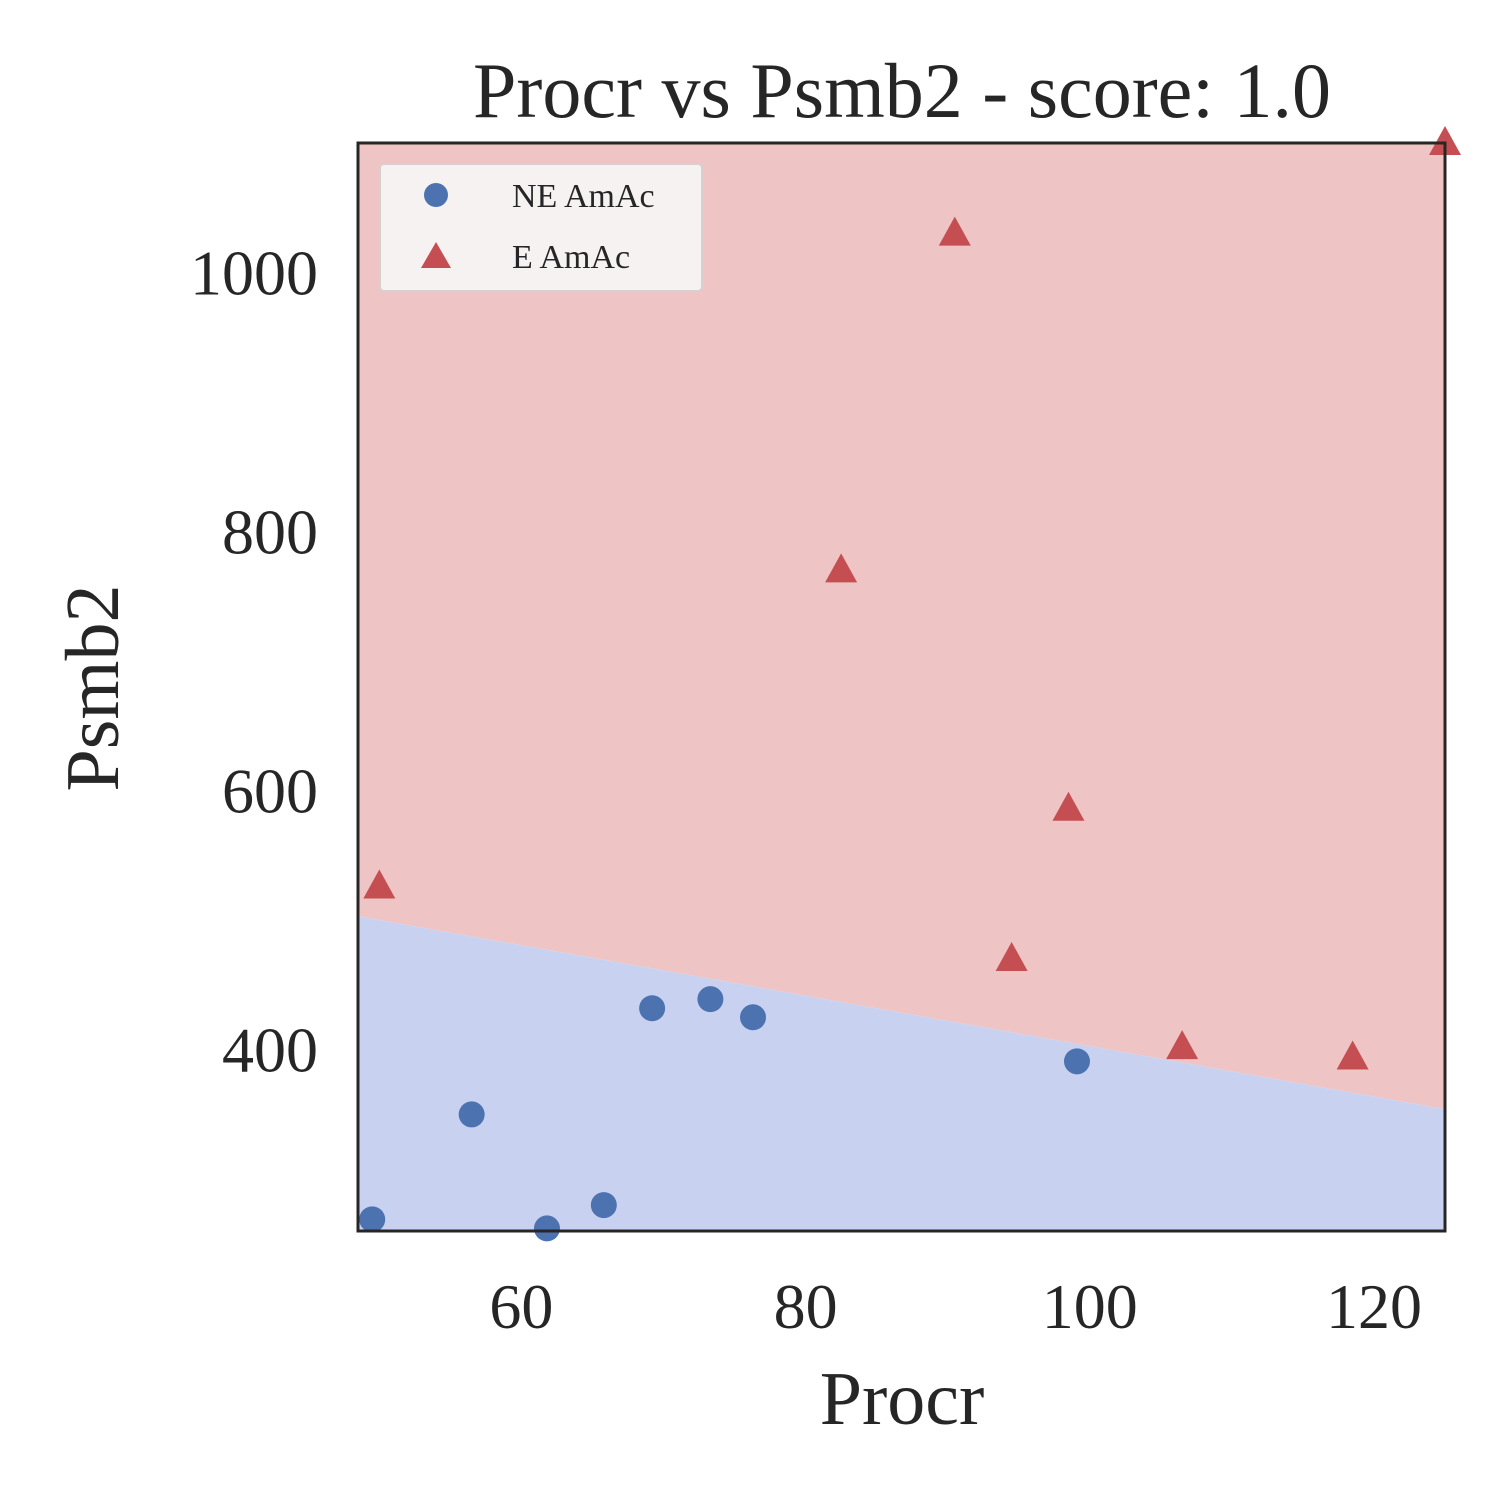 The image size is (1500, 1500). I want to click on x-tick-label: 60, so click(521, 1306).